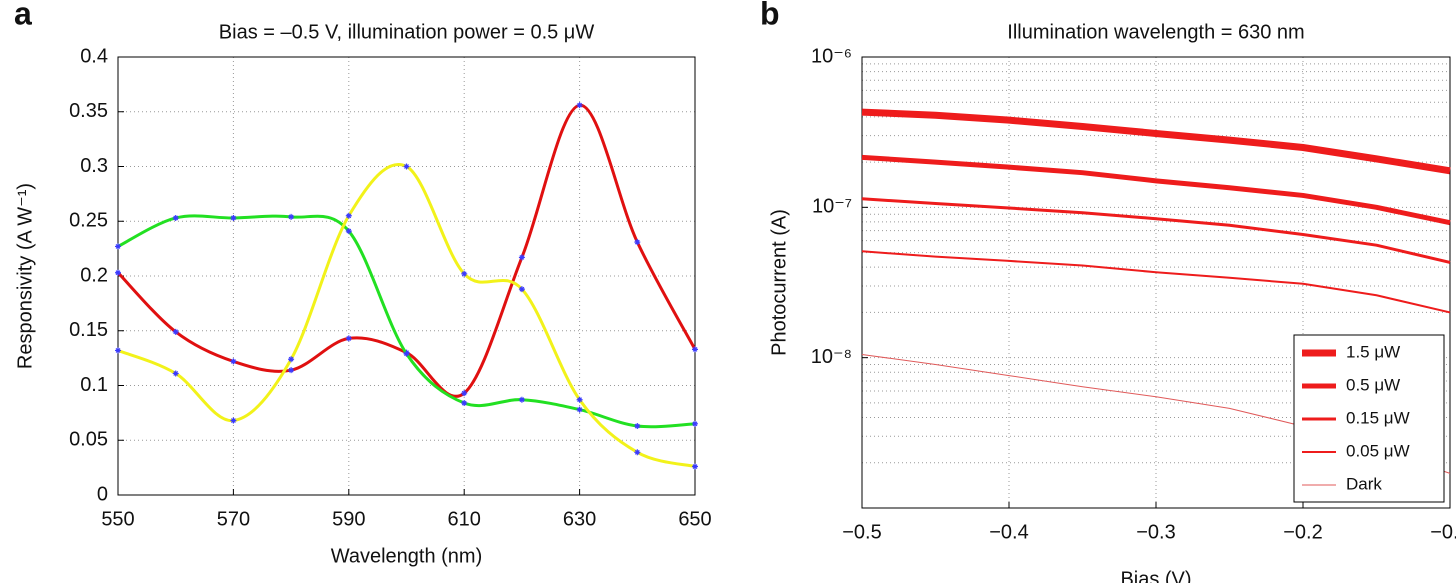 This screenshot has height=583, width=1456. I want to click on y-tick-label: 10⁻⁸, so click(831, 357).